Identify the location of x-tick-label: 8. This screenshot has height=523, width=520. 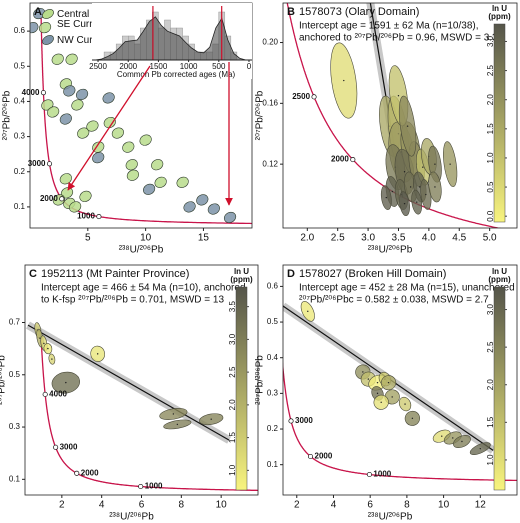
(407, 505).